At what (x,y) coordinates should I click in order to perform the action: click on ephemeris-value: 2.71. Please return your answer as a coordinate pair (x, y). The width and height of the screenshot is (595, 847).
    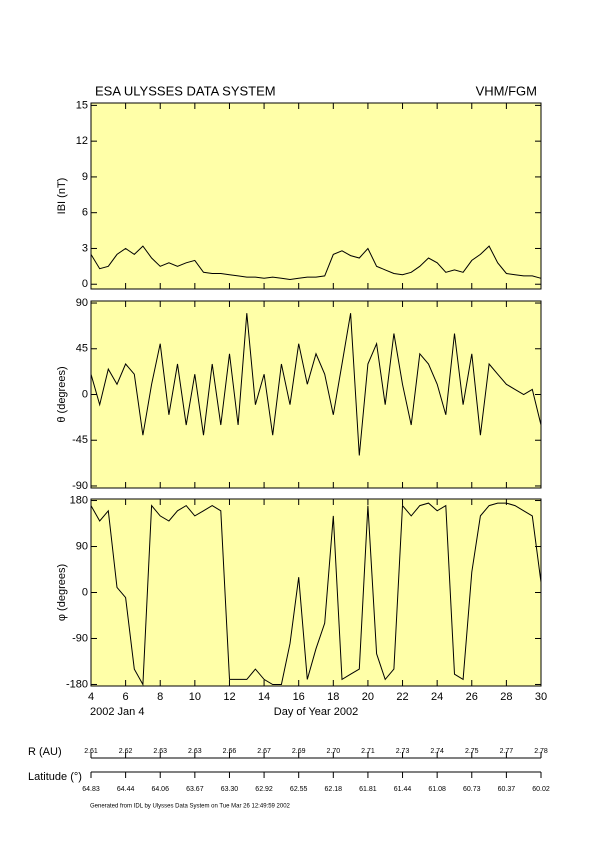
    Looking at the image, I should click on (368, 751).